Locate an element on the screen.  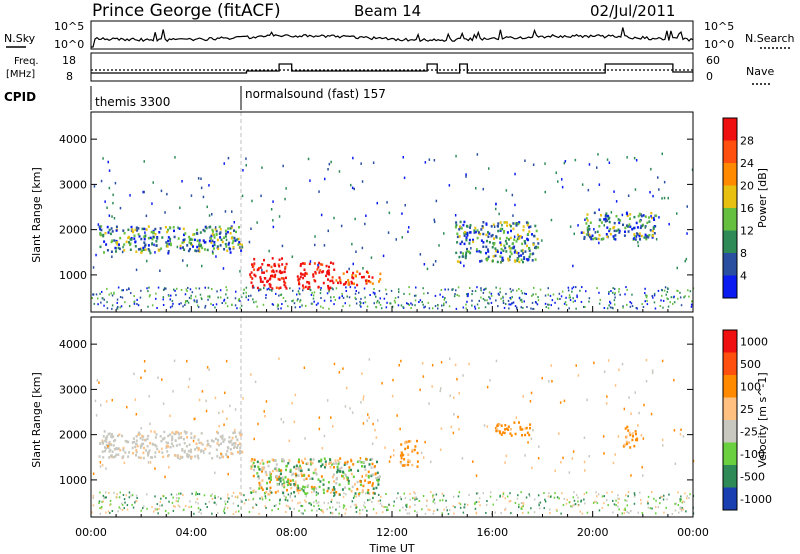
colorbar-tick-label: 24 is located at coordinates (747, 163).